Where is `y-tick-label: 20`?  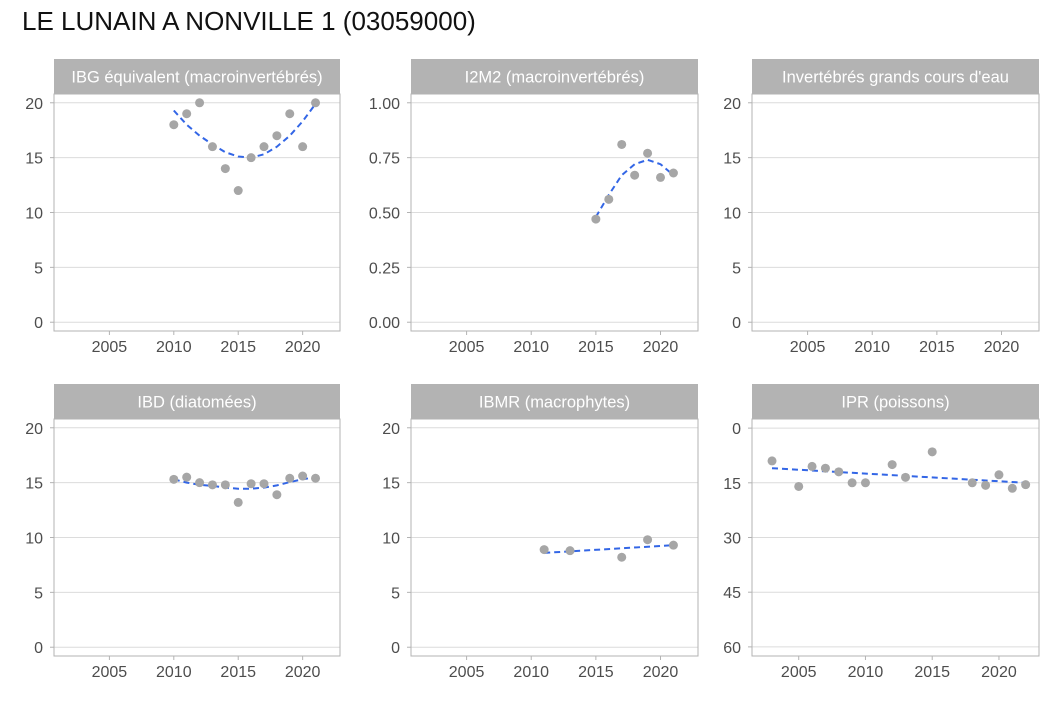 y-tick-label: 20 is located at coordinates (34, 104).